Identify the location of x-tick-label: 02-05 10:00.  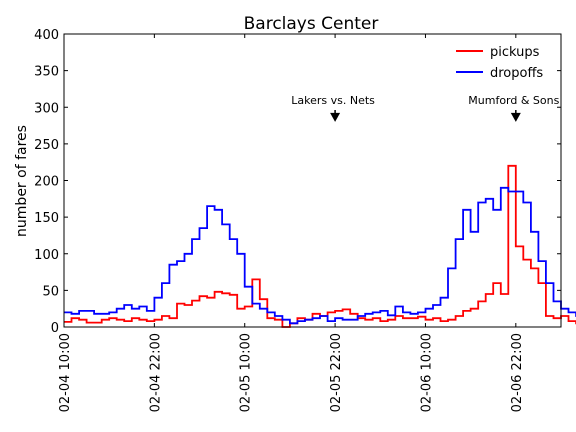
(246, 372).